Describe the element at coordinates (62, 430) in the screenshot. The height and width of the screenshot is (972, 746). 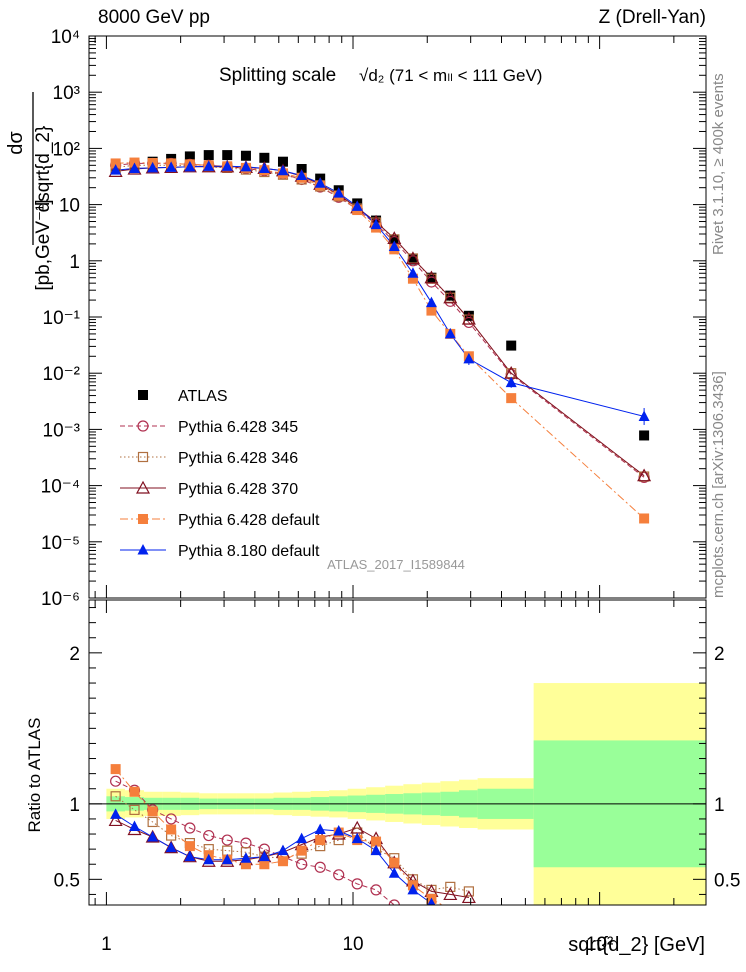
I see `y-tick-label: 10⁻³` at that location.